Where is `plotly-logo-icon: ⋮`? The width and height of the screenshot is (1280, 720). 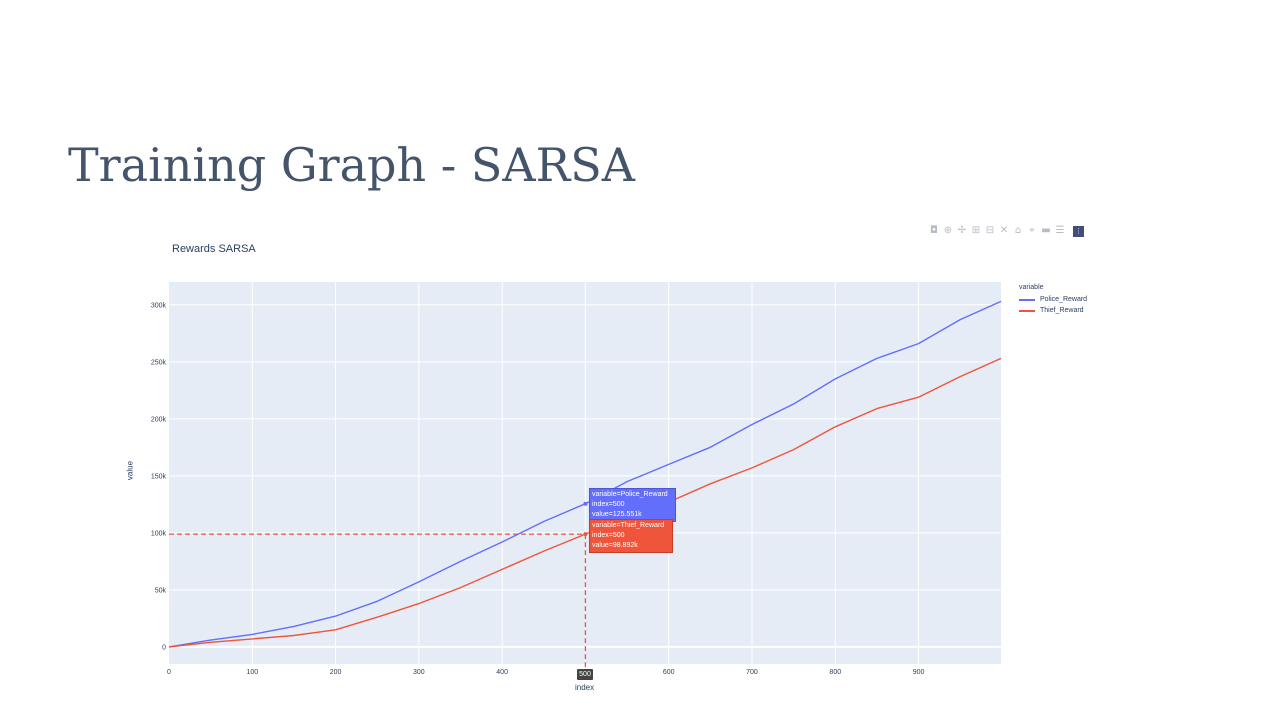
plotly-logo-icon: ⋮ is located at coordinates (1078, 231).